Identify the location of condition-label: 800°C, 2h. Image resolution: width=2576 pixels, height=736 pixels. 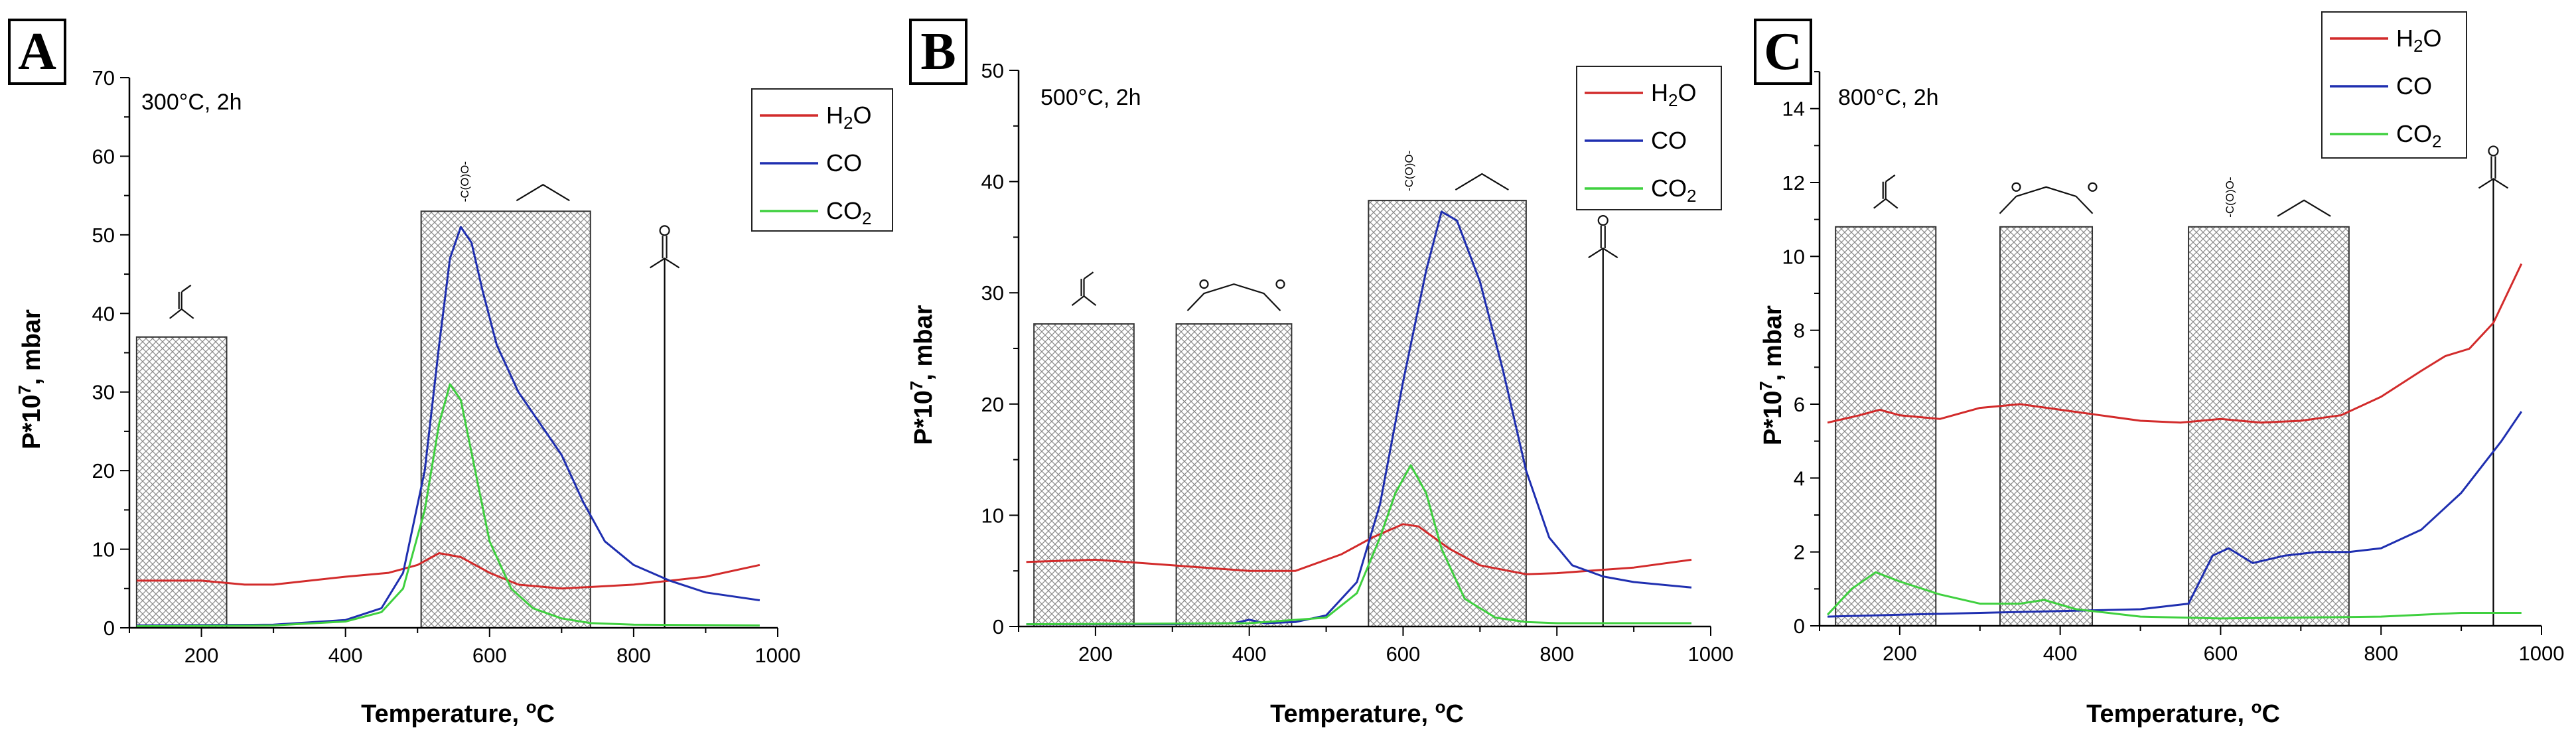
(1889, 97).